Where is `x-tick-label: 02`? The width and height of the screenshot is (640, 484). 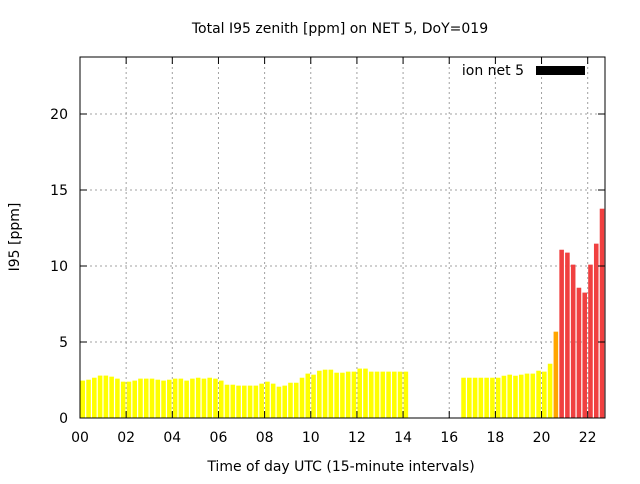
x-tick-label: 02 is located at coordinates (126, 438).